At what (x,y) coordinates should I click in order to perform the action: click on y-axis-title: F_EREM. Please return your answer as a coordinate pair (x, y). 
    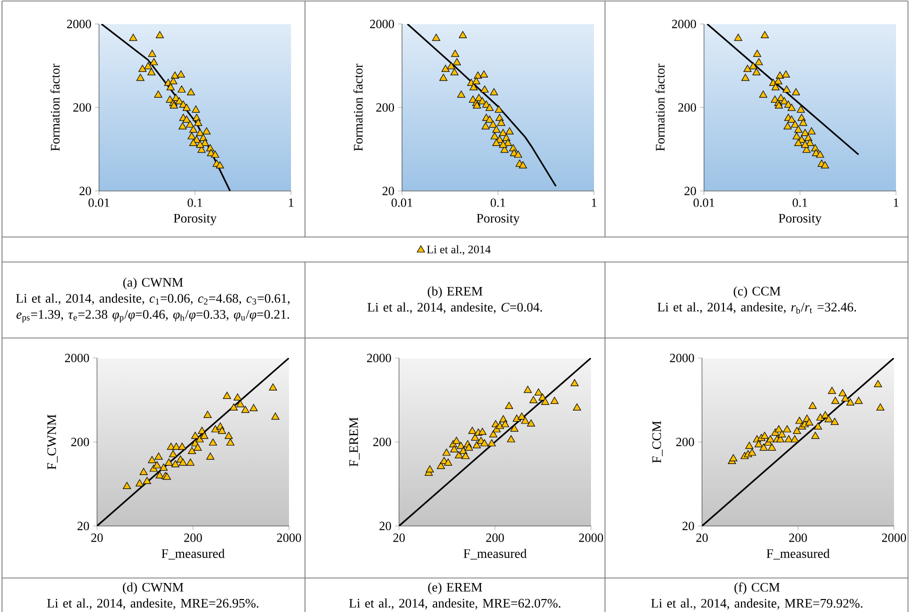
    Looking at the image, I should click on (354, 442).